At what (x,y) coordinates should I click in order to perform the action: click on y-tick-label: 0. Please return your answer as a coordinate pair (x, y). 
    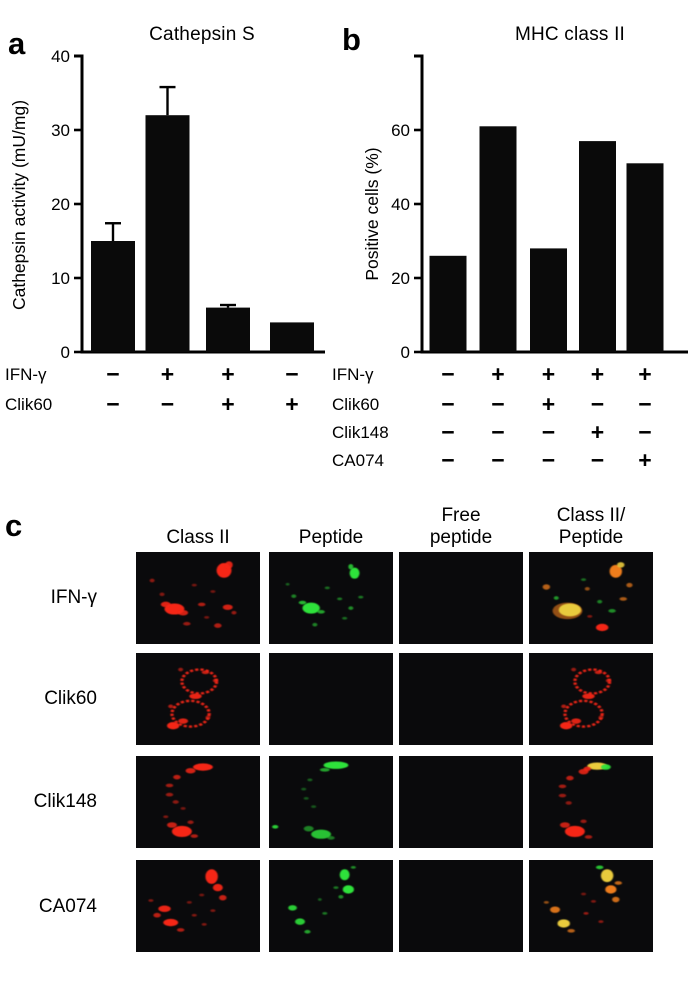
    Looking at the image, I should click on (65, 352).